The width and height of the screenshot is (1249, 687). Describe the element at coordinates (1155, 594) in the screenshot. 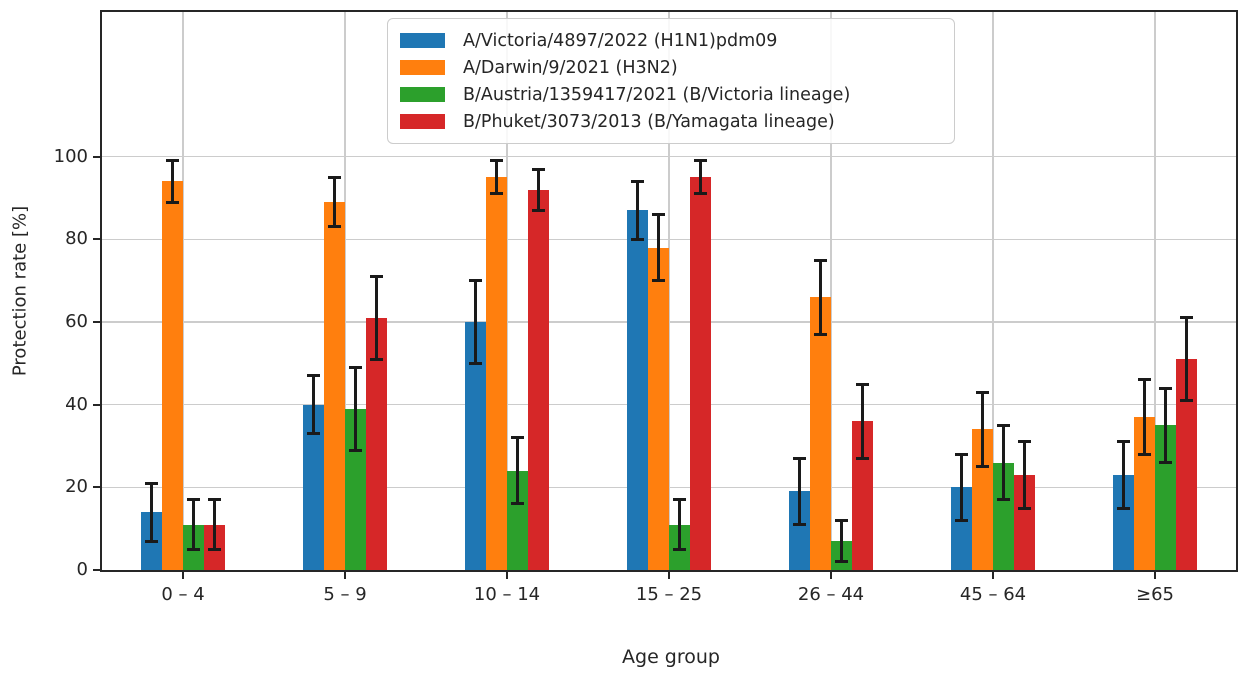

I see `x-tick-label: ≥65` at that location.